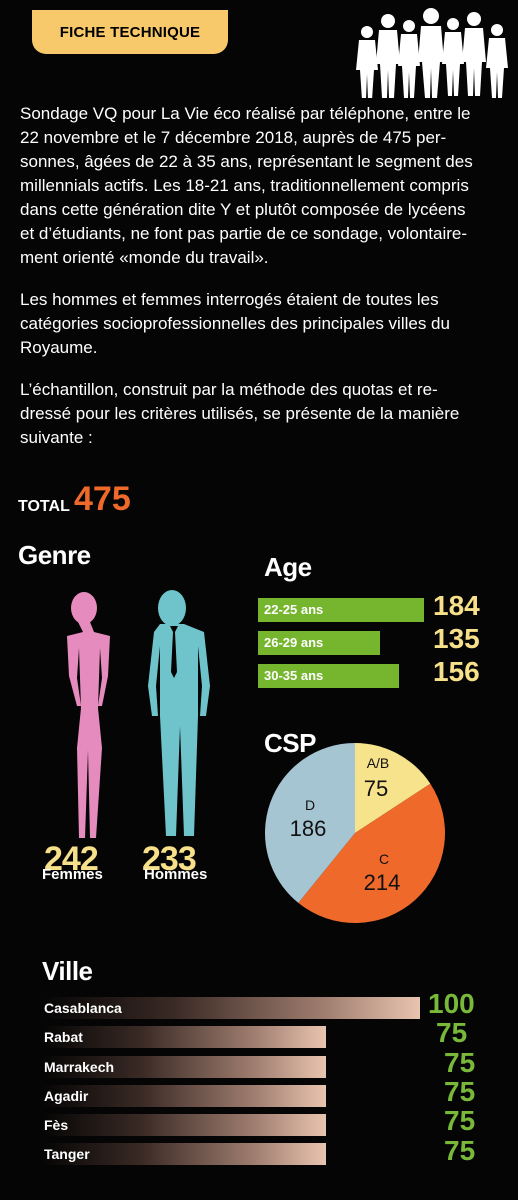  I want to click on ville-bar-marrakech, so click(184, 1067).